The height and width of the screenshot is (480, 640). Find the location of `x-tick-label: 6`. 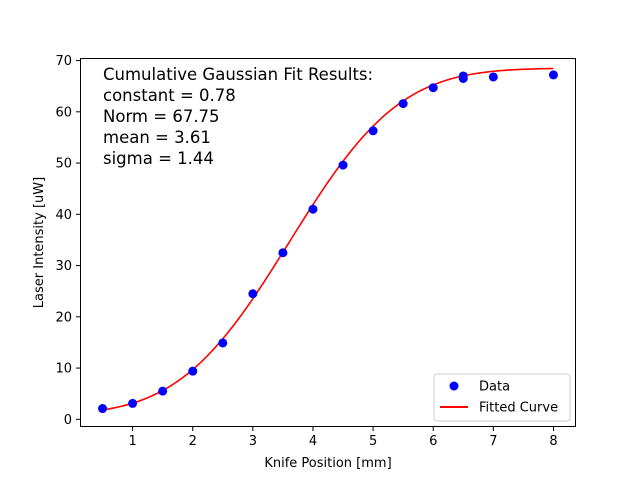

x-tick-label: 6 is located at coordinates (433, 441).